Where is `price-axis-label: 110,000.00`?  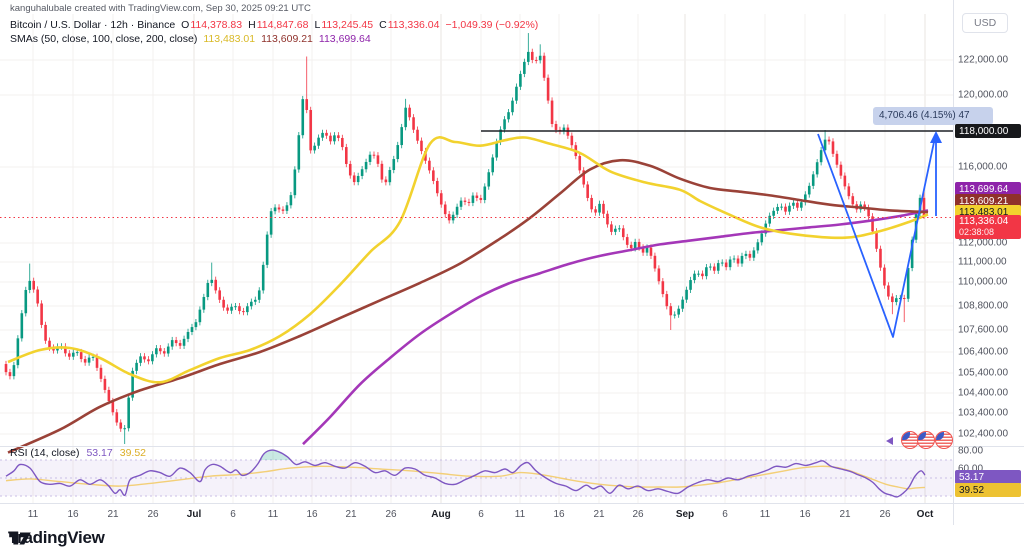 price-axis-label: 110,000.00 is located at coordinates (983, 282).